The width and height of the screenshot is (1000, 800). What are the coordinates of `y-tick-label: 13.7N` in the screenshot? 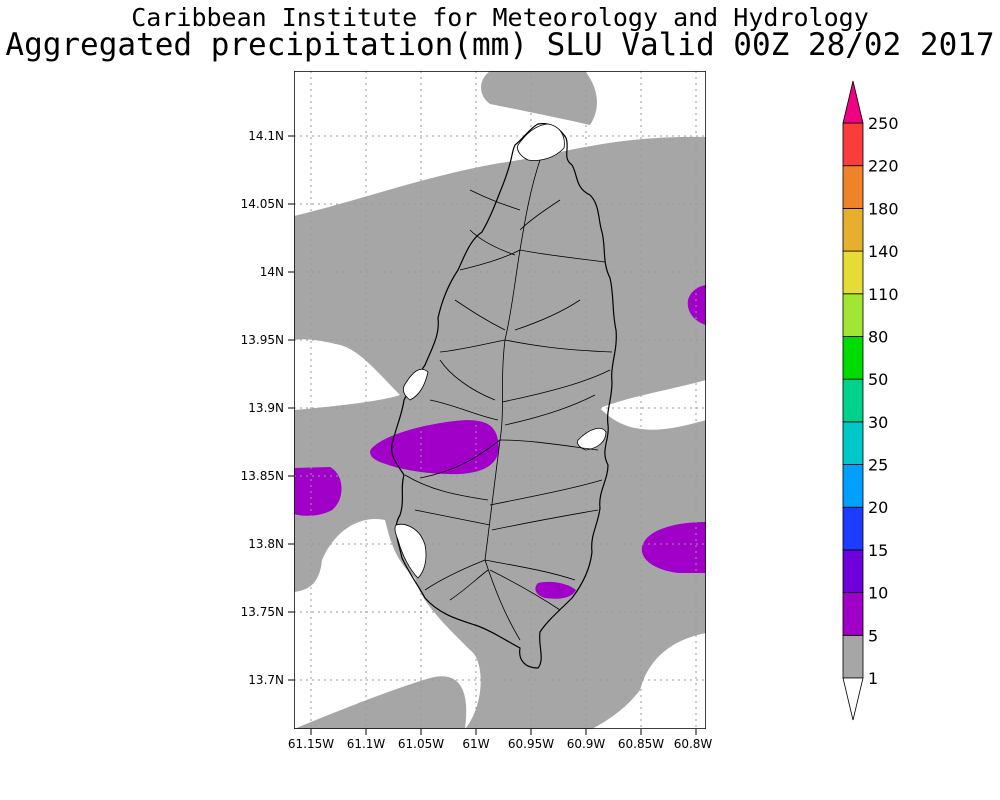 It's located at (266, 680).